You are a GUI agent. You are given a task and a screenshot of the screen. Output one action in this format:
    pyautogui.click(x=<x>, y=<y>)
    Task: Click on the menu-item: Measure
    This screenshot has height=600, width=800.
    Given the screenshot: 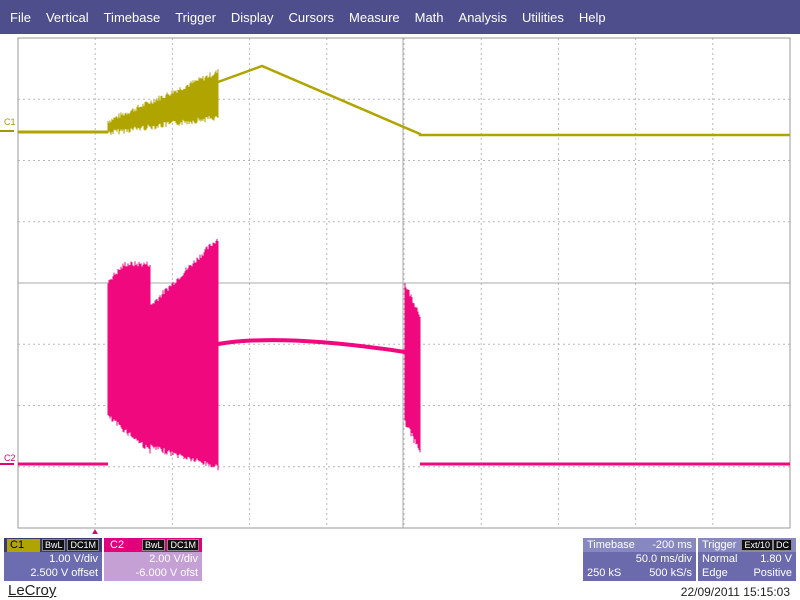 What is the action you would take?
    pyautogui.click(x=374, y=17)
    